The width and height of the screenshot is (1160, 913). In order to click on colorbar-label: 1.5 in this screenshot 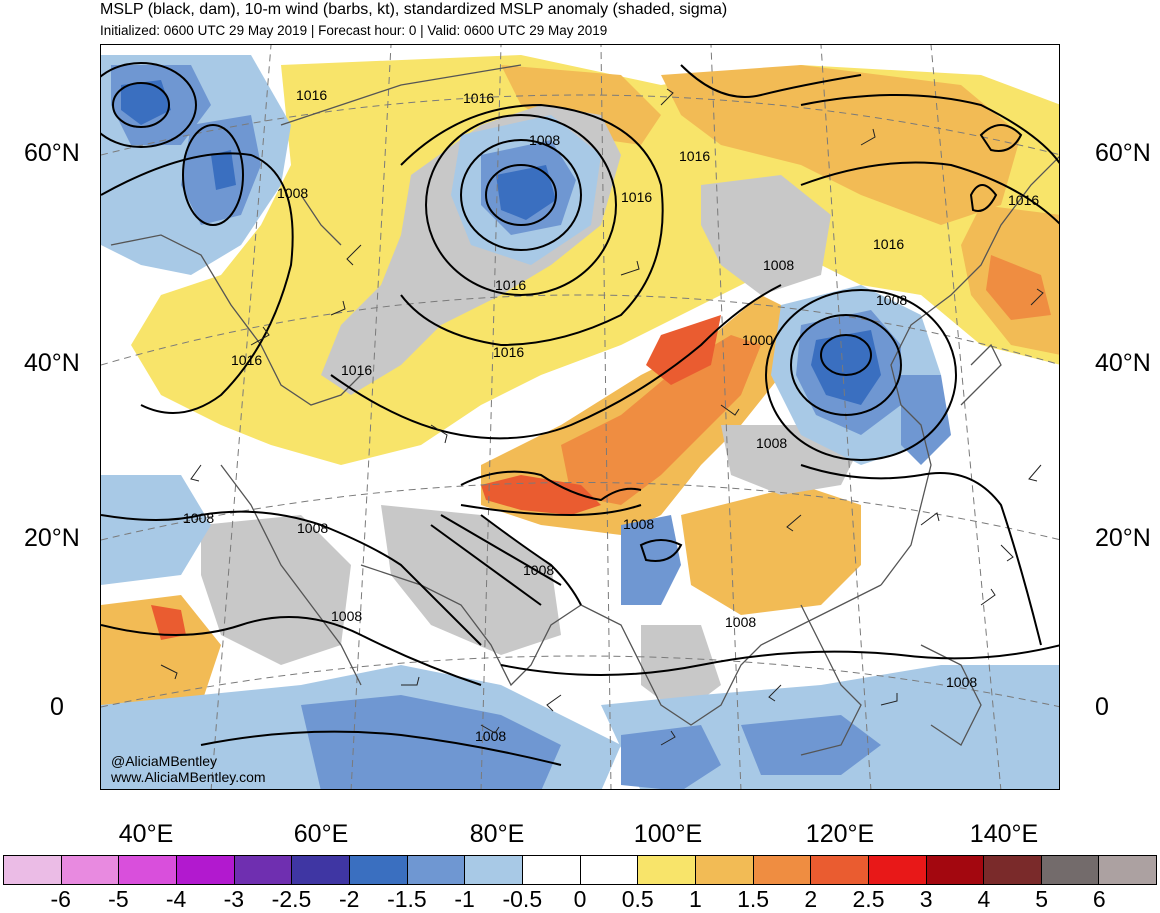, I will do `click(753, 899)`.